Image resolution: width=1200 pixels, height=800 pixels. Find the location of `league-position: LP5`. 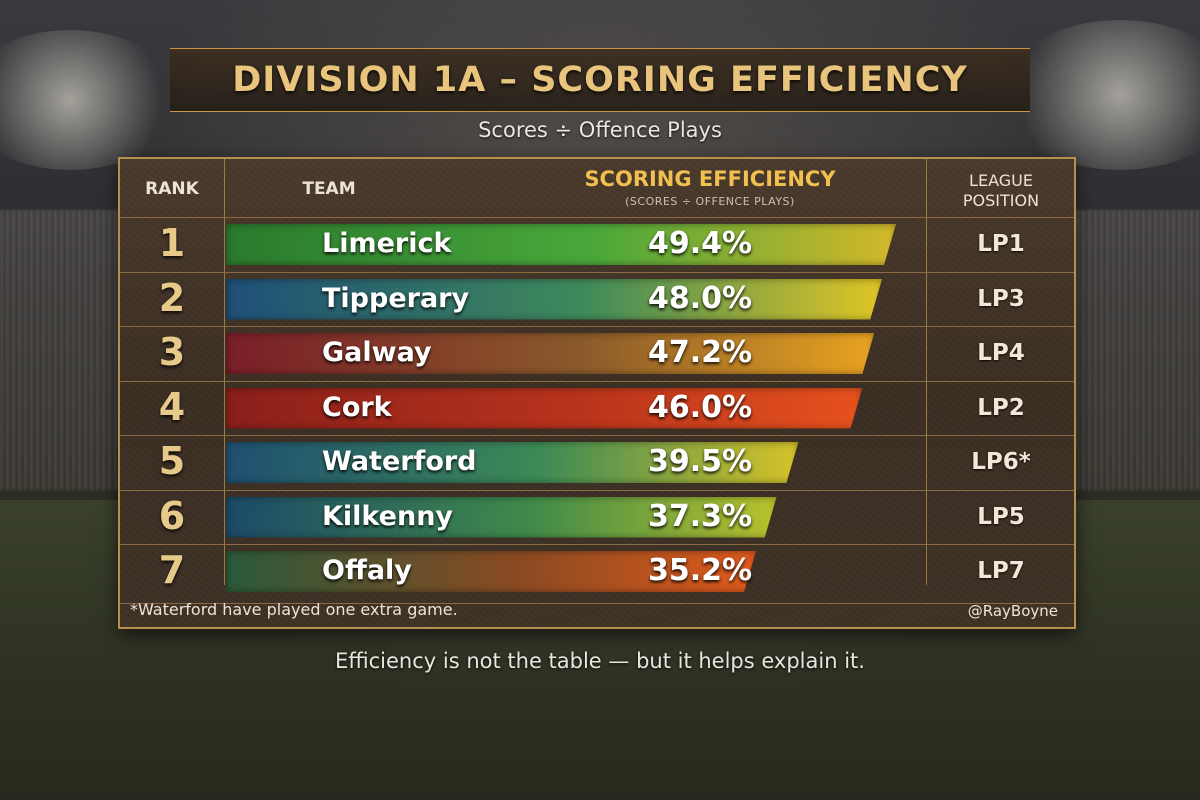

league-position: LP5 is located at coordinates (1001, 516).